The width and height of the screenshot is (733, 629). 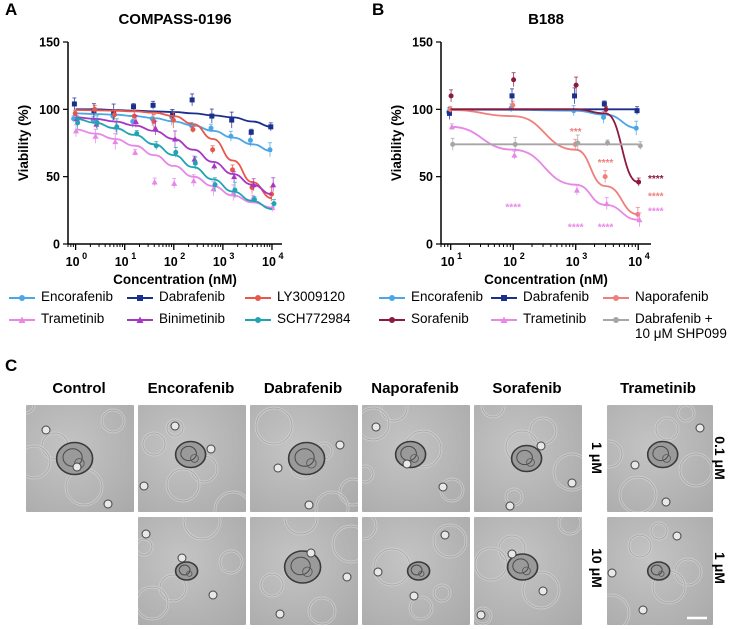 I want to click on legend-item: Naporafenib, so click(x=655, y=297).